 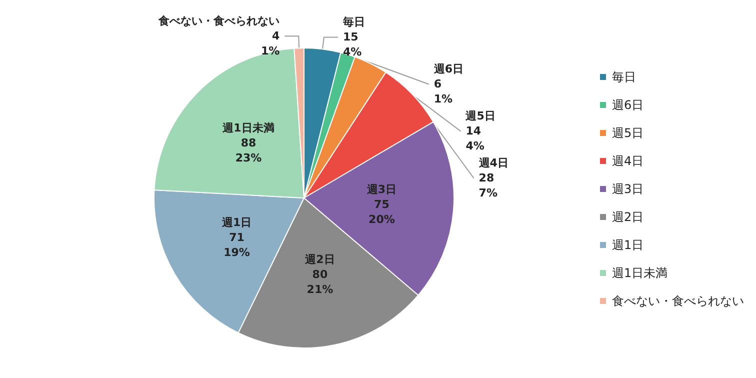 I want to click on legend-label: 週4日, so click(x=628, y=161).